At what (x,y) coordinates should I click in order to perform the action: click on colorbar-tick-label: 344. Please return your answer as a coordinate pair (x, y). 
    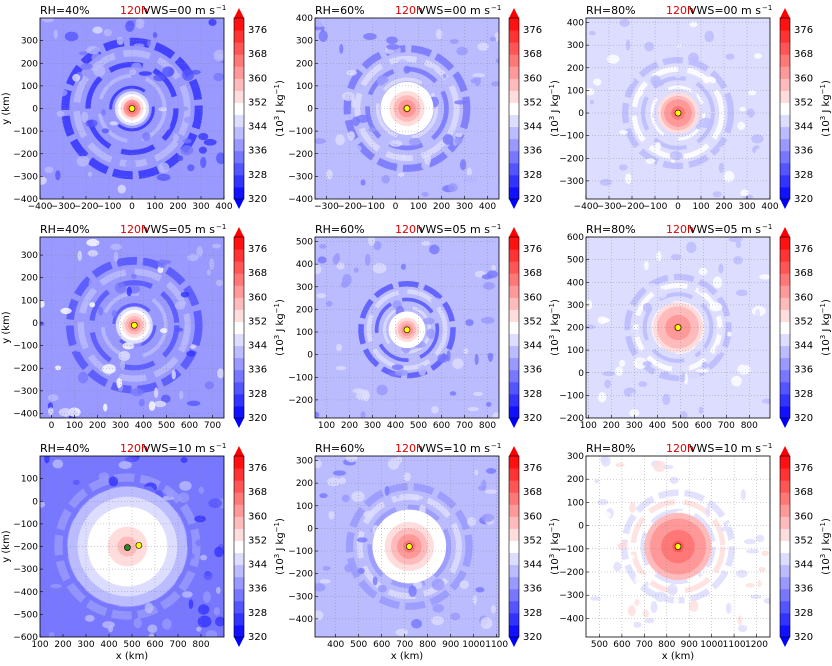
    Looking at the image, I should click on (803, 127).